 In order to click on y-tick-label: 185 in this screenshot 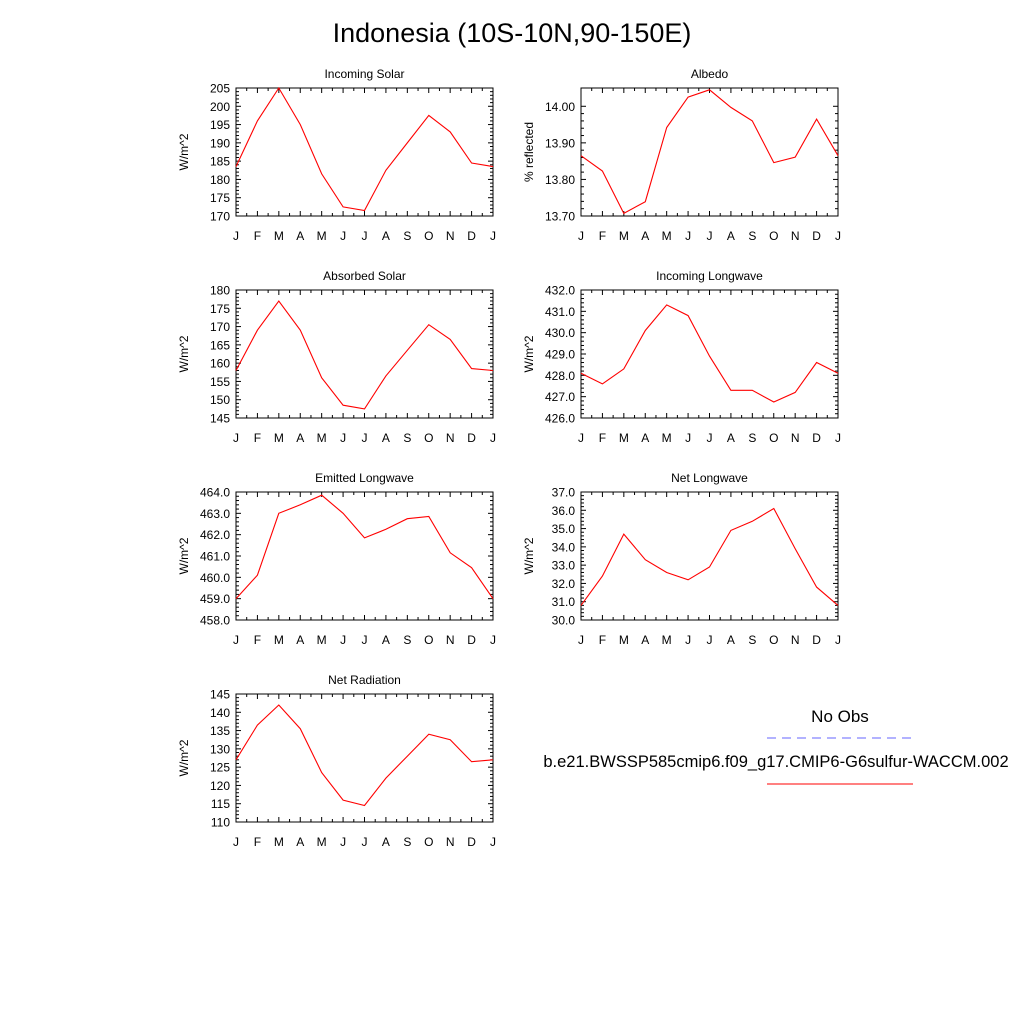, I will do `click(220, 162)`.